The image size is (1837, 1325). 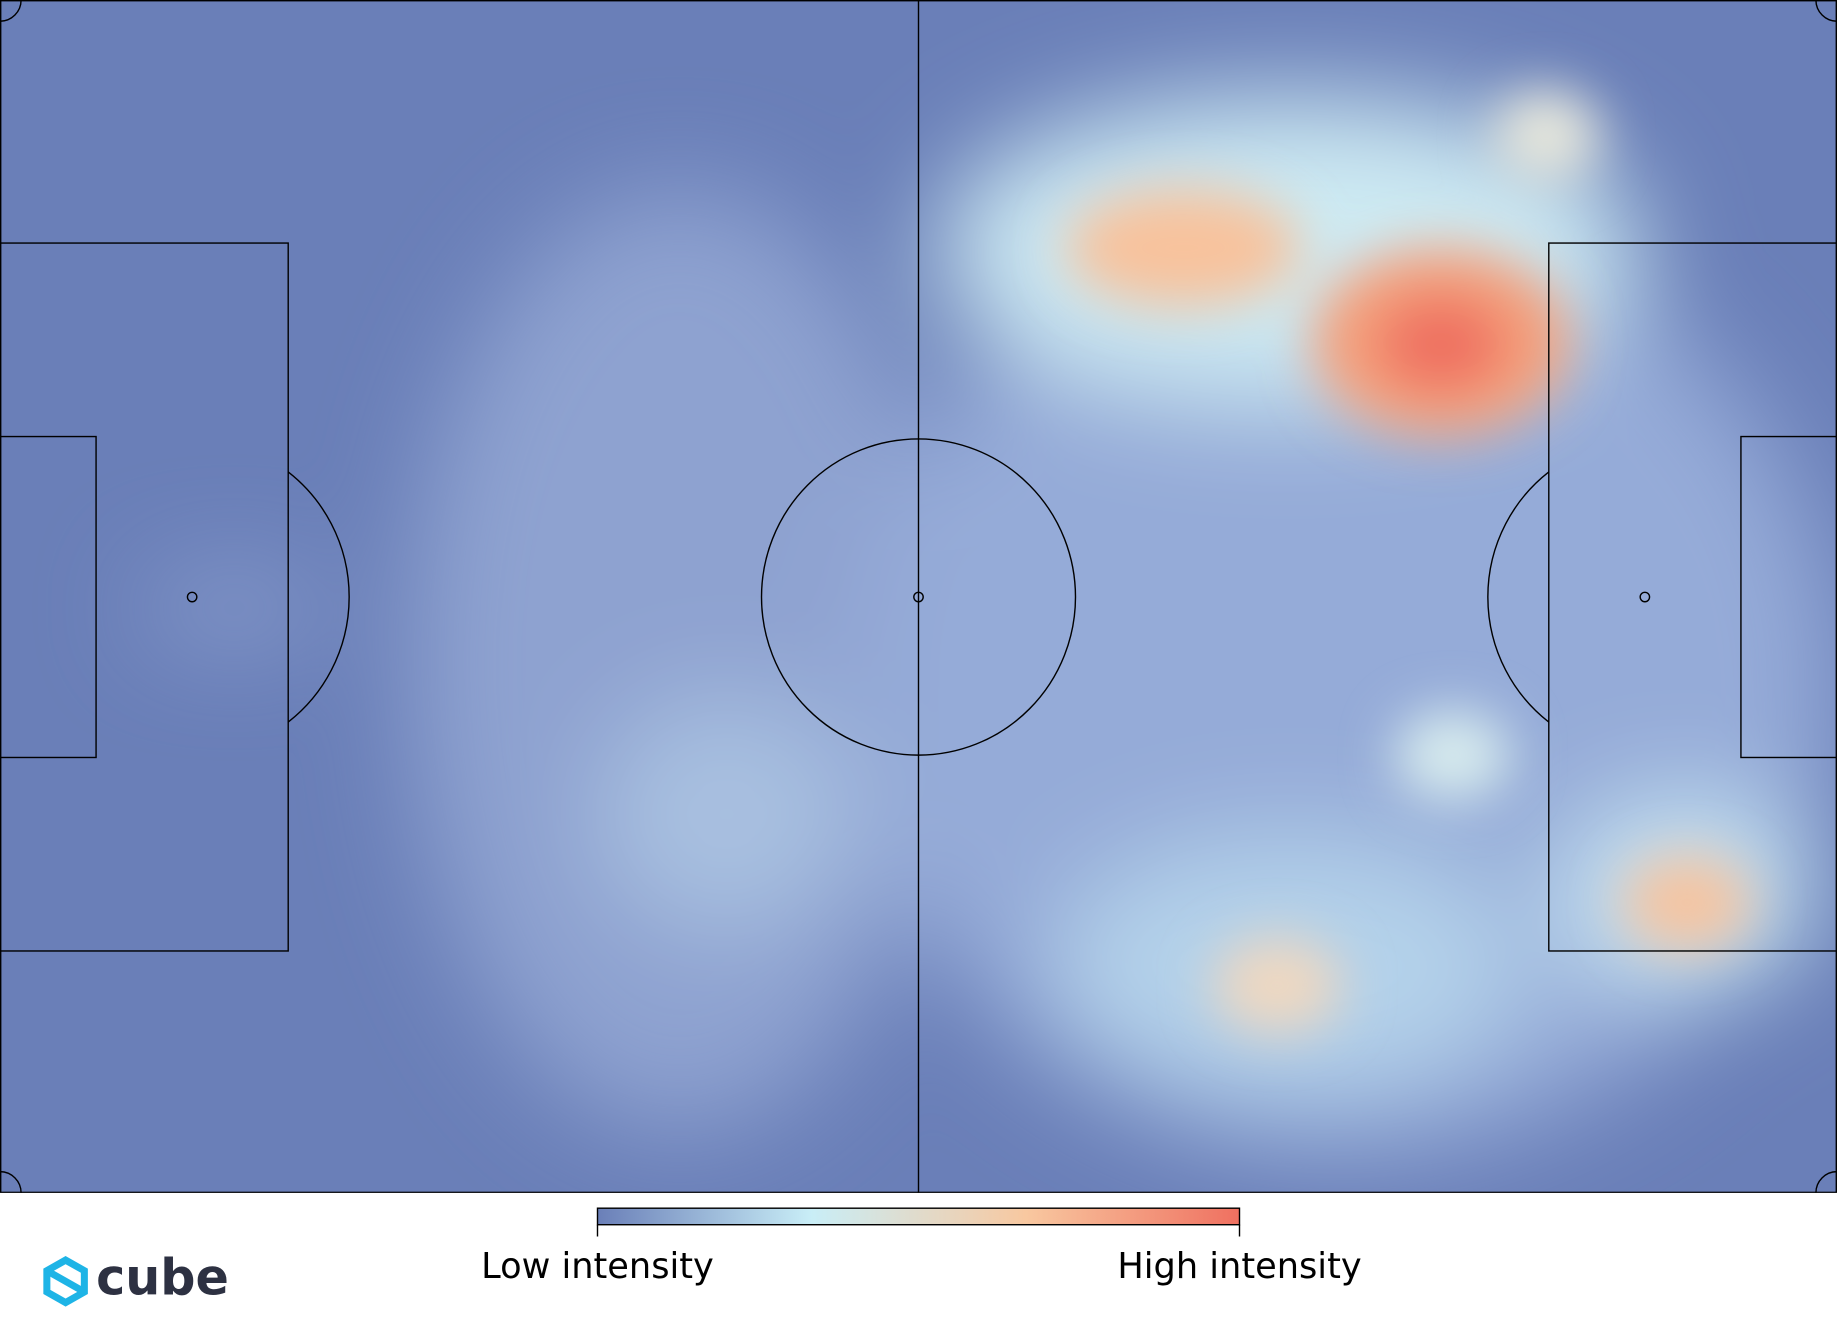 I want to click on high-label: High intensity, so click(x=1239, y=1266).